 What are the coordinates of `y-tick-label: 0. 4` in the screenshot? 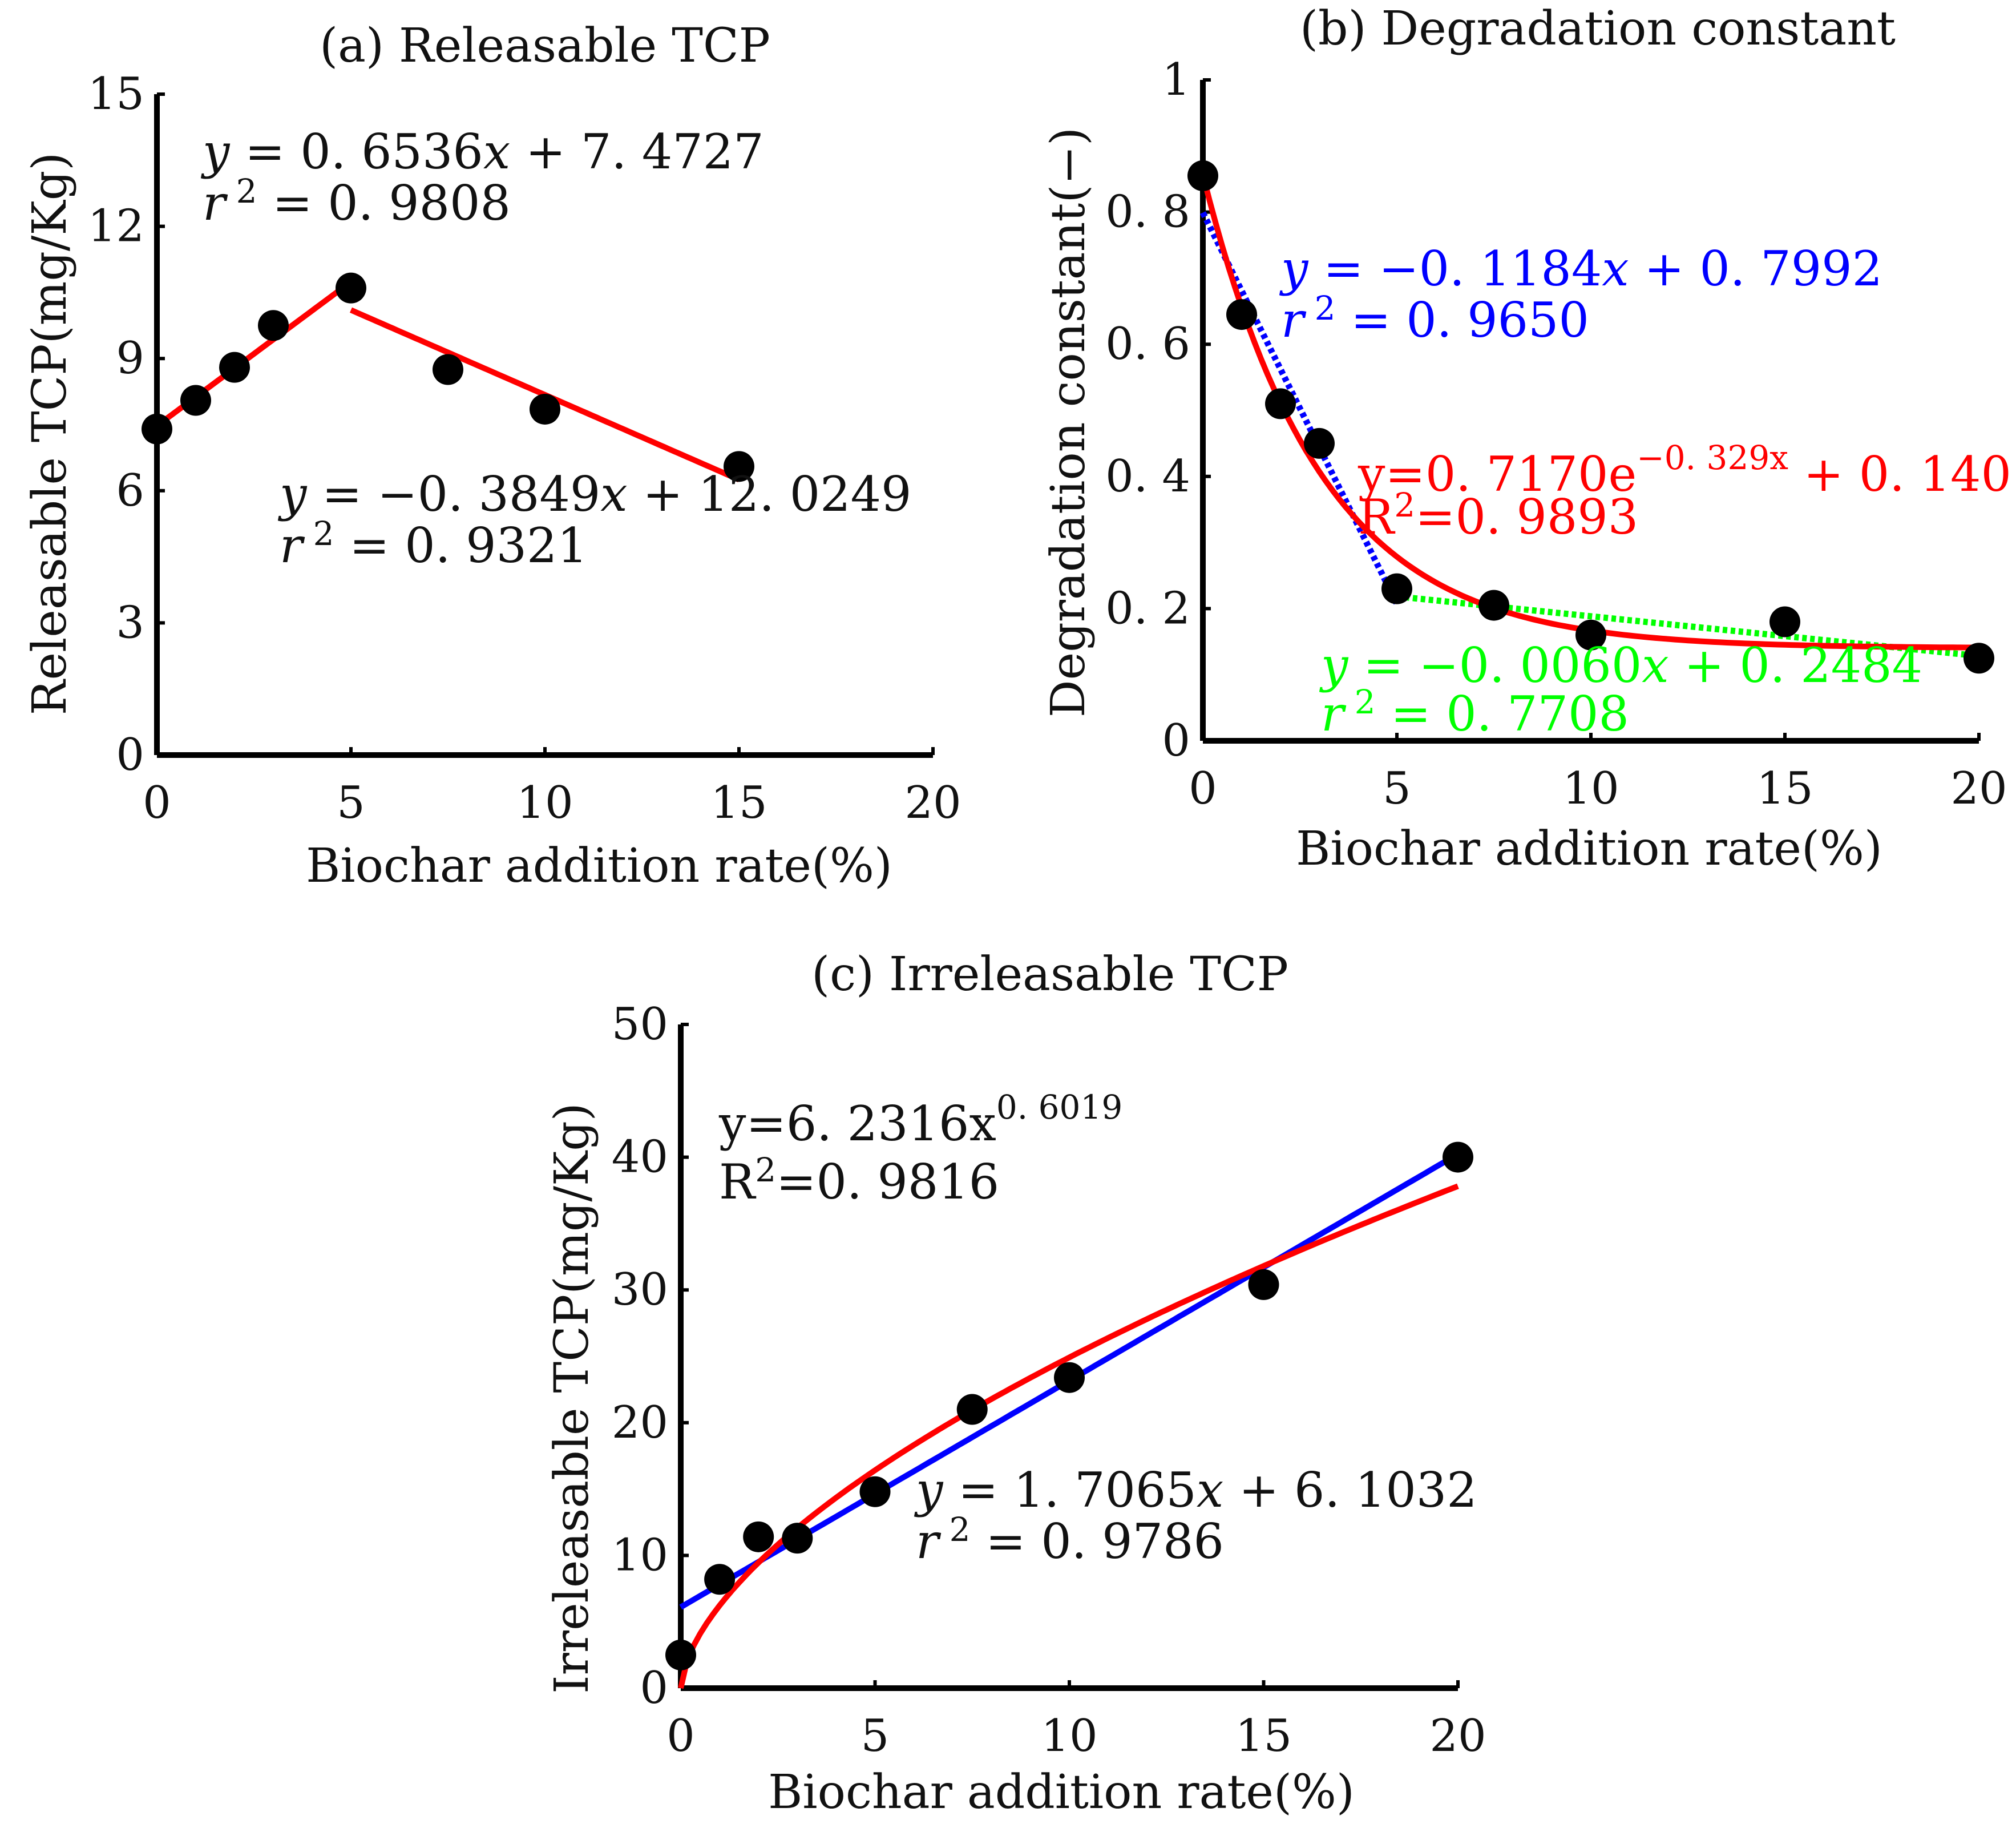 It's located at (1148, 476).